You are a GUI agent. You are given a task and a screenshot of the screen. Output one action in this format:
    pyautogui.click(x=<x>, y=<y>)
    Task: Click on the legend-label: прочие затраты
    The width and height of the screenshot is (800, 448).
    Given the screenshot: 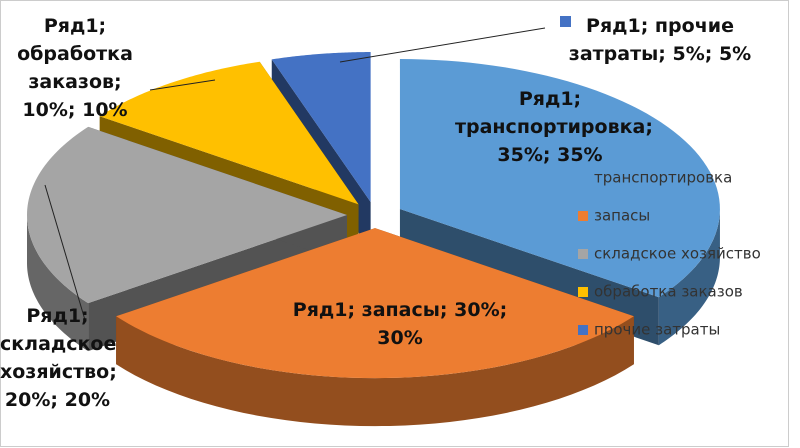 What is the action you would take?
    pyautogui.click(x=657, y=330)
    